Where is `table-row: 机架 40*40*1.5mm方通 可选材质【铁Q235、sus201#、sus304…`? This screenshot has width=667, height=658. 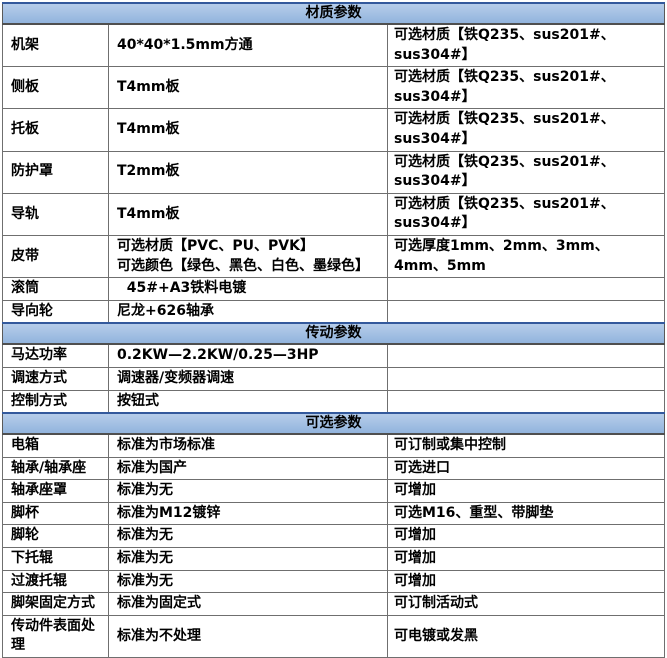
table-row: 机架 40*40*1.5mm方通 可选材质【铁Q235、sus201#、sus304… is located at coordinates (333, 45).